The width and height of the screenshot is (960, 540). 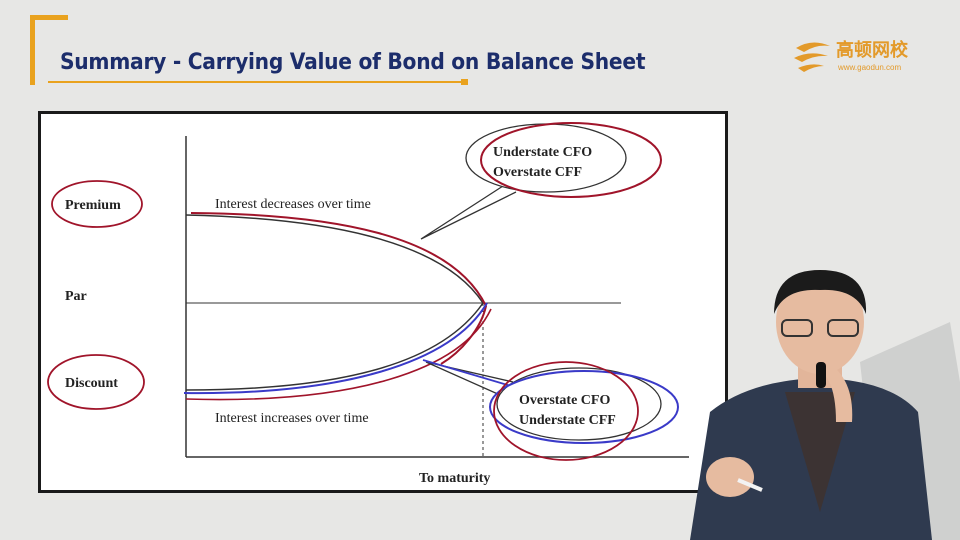 What do you see at coordinates (843, 328) in the screenshot?
I see `glasses-right-icon` at bounding box center [843, 328].